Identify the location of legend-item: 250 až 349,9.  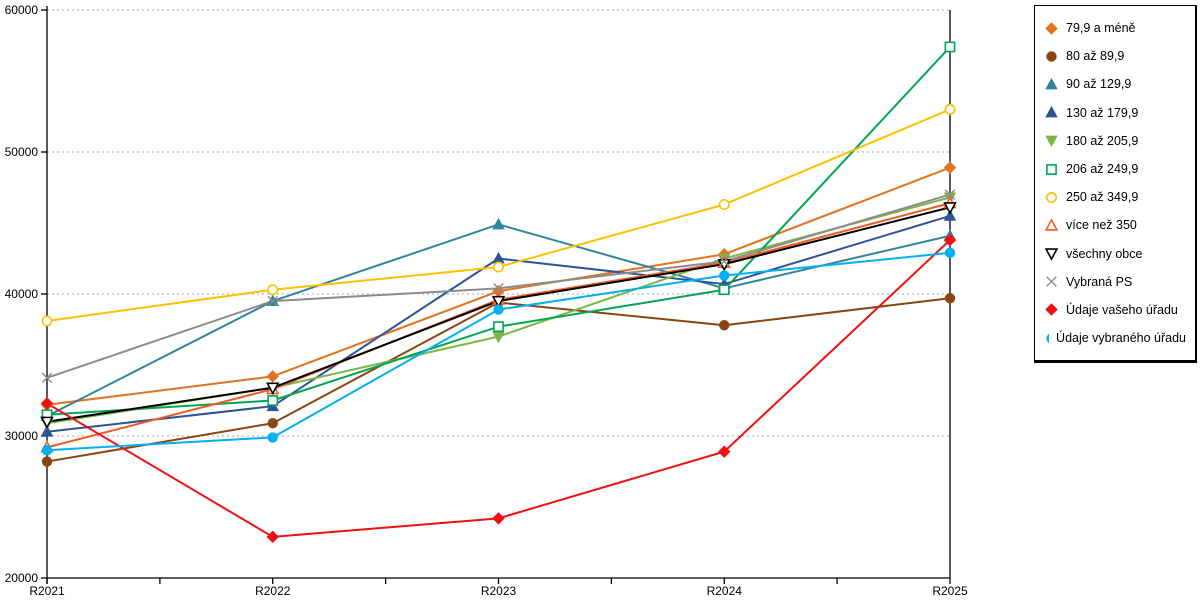
(1115, 197).